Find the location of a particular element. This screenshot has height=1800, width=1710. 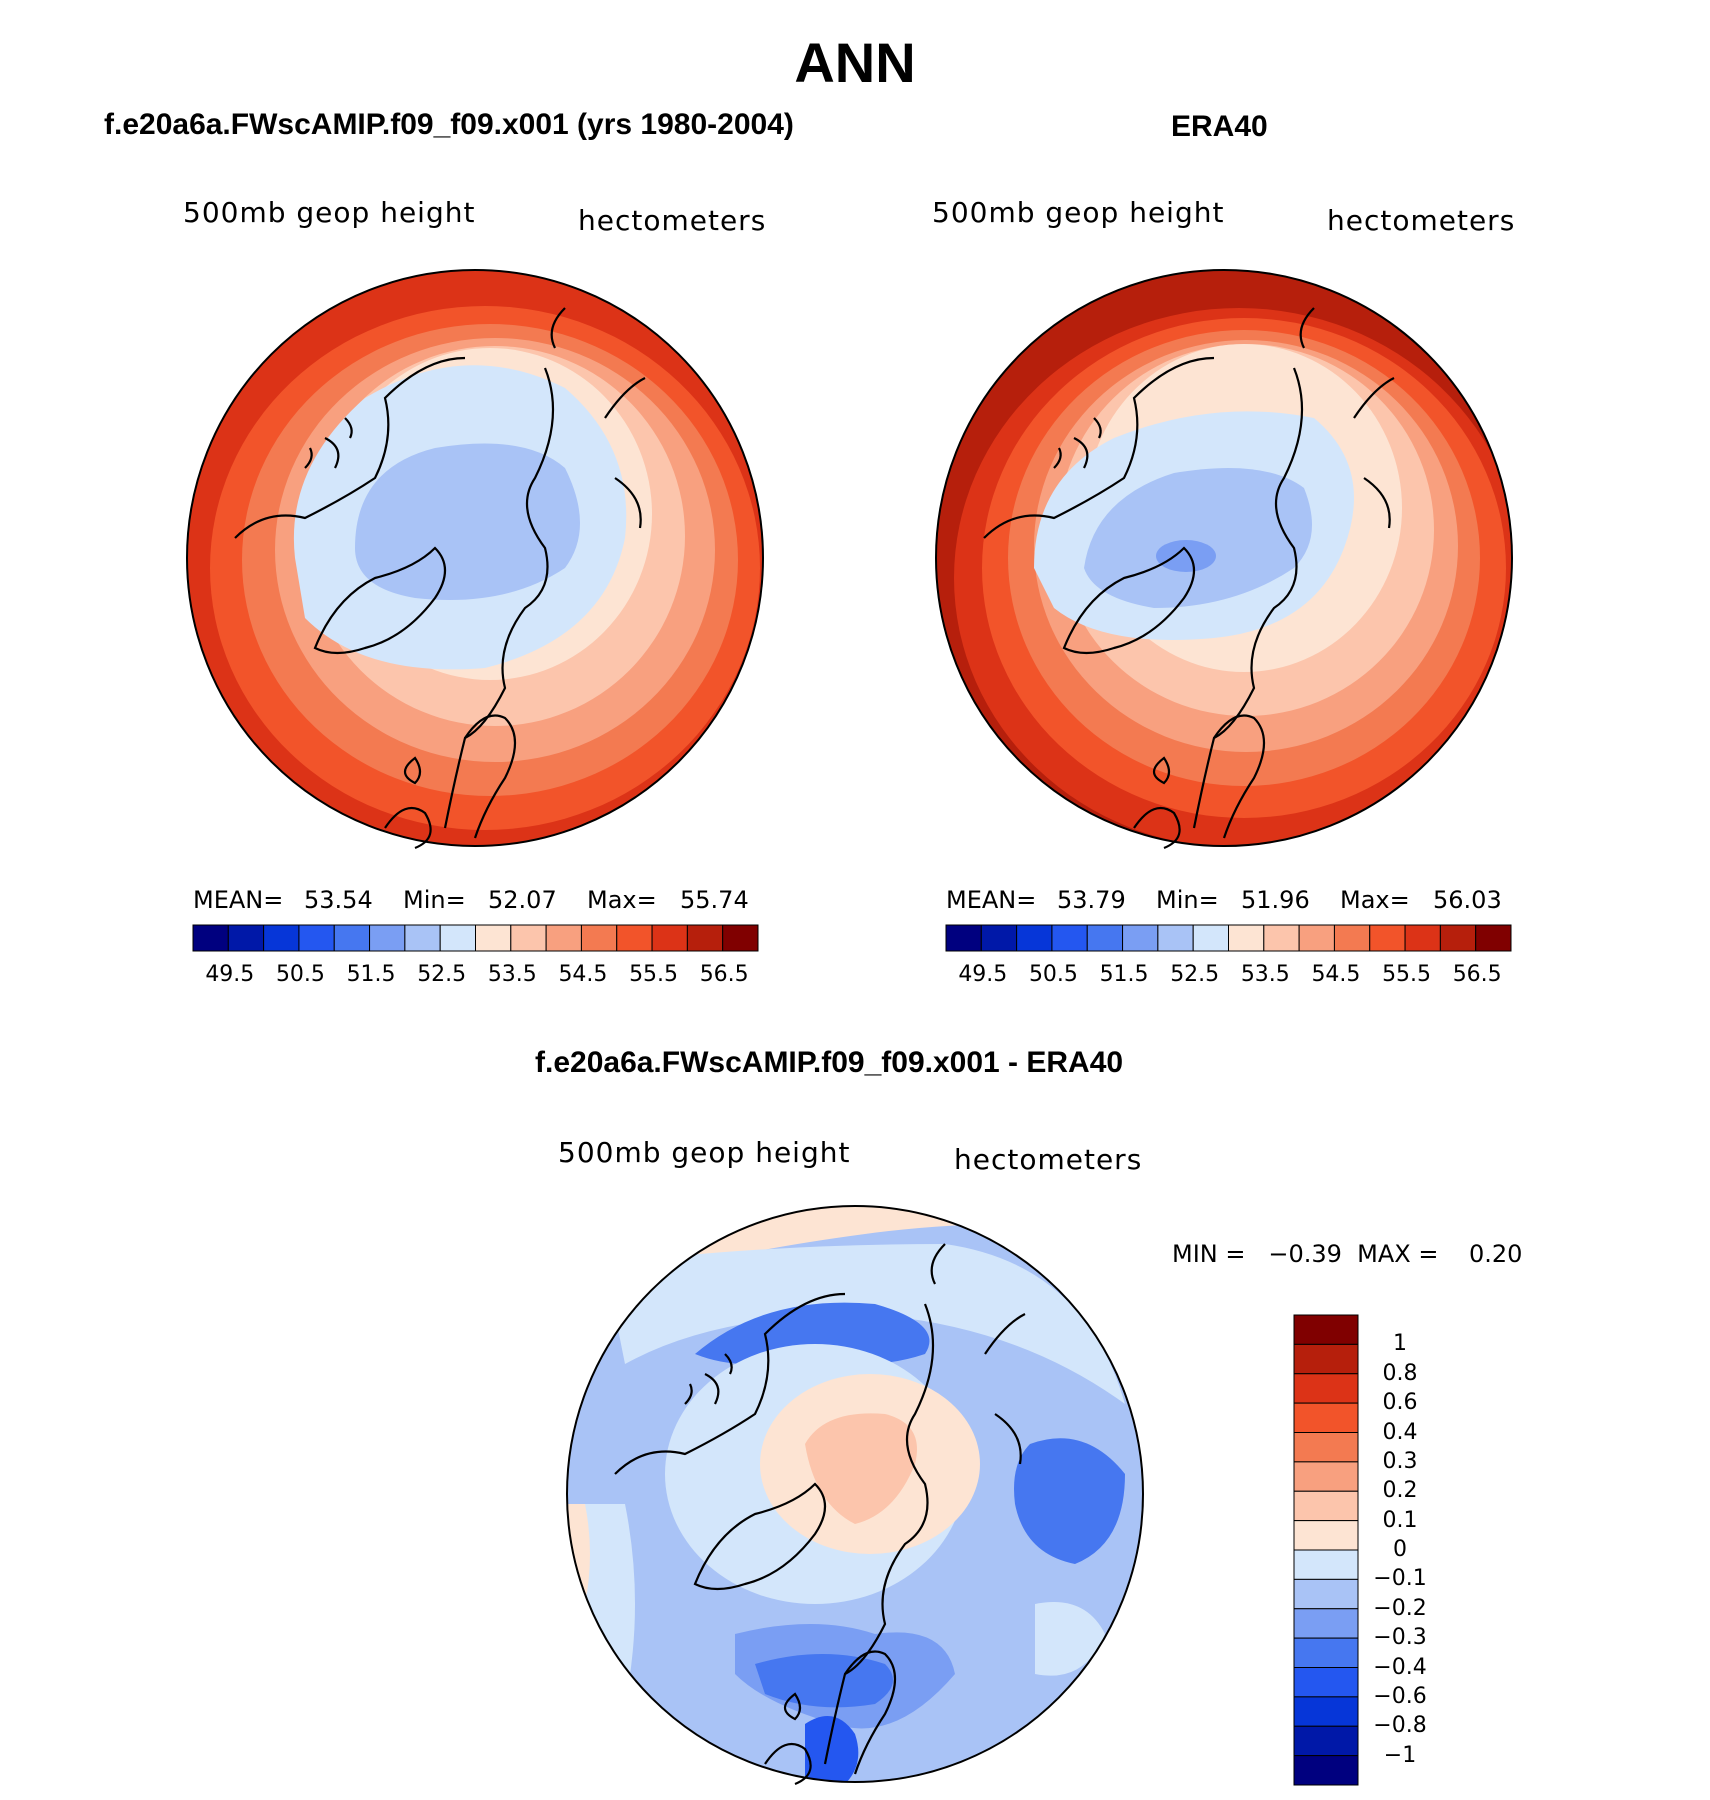

diff-colorbar-label: 0 is located at coordinates (1400, 1549).